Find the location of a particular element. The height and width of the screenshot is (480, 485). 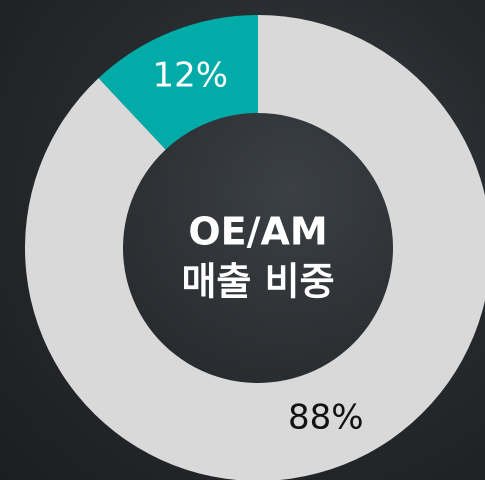

value-label: 12% is located at coordinates (190, 75).